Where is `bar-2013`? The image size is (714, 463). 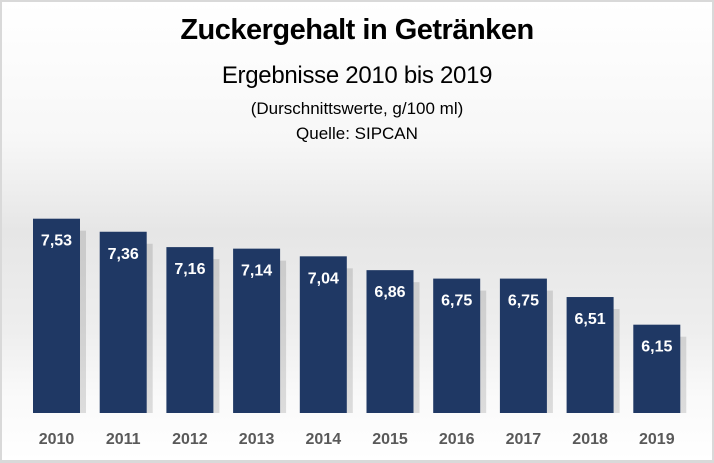
bar-2013 is located at coordinates (257, 330).